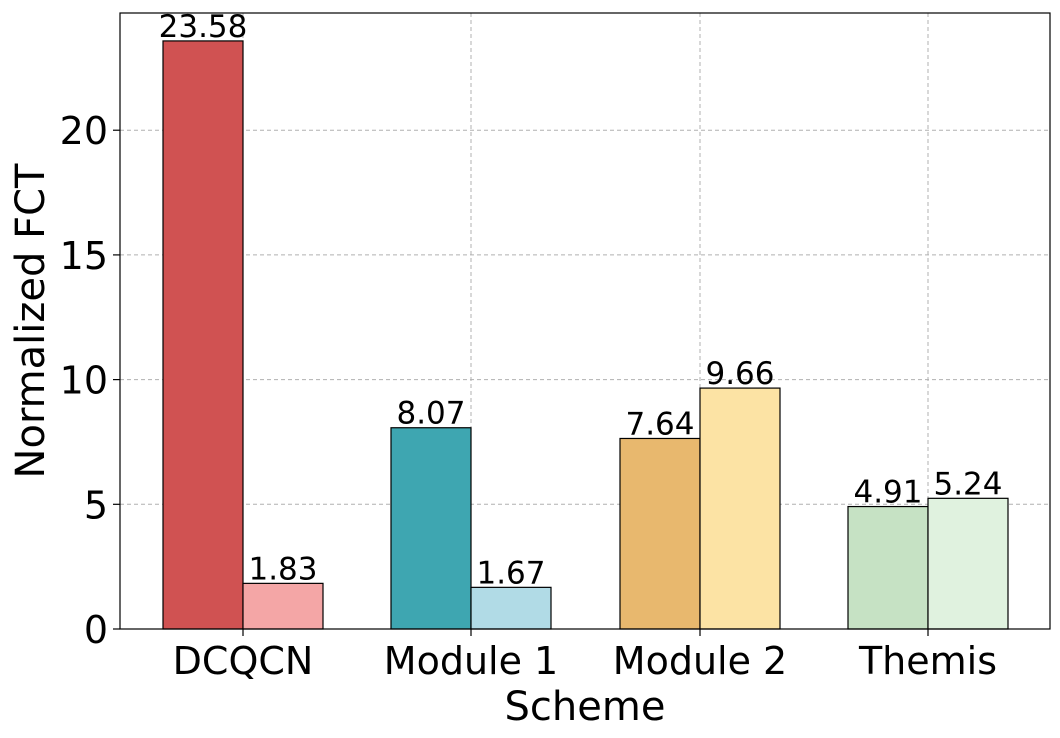 The height and width of the screenshot is (738, 1060). I want to click on data-label: 1.67, so click(510, 573).